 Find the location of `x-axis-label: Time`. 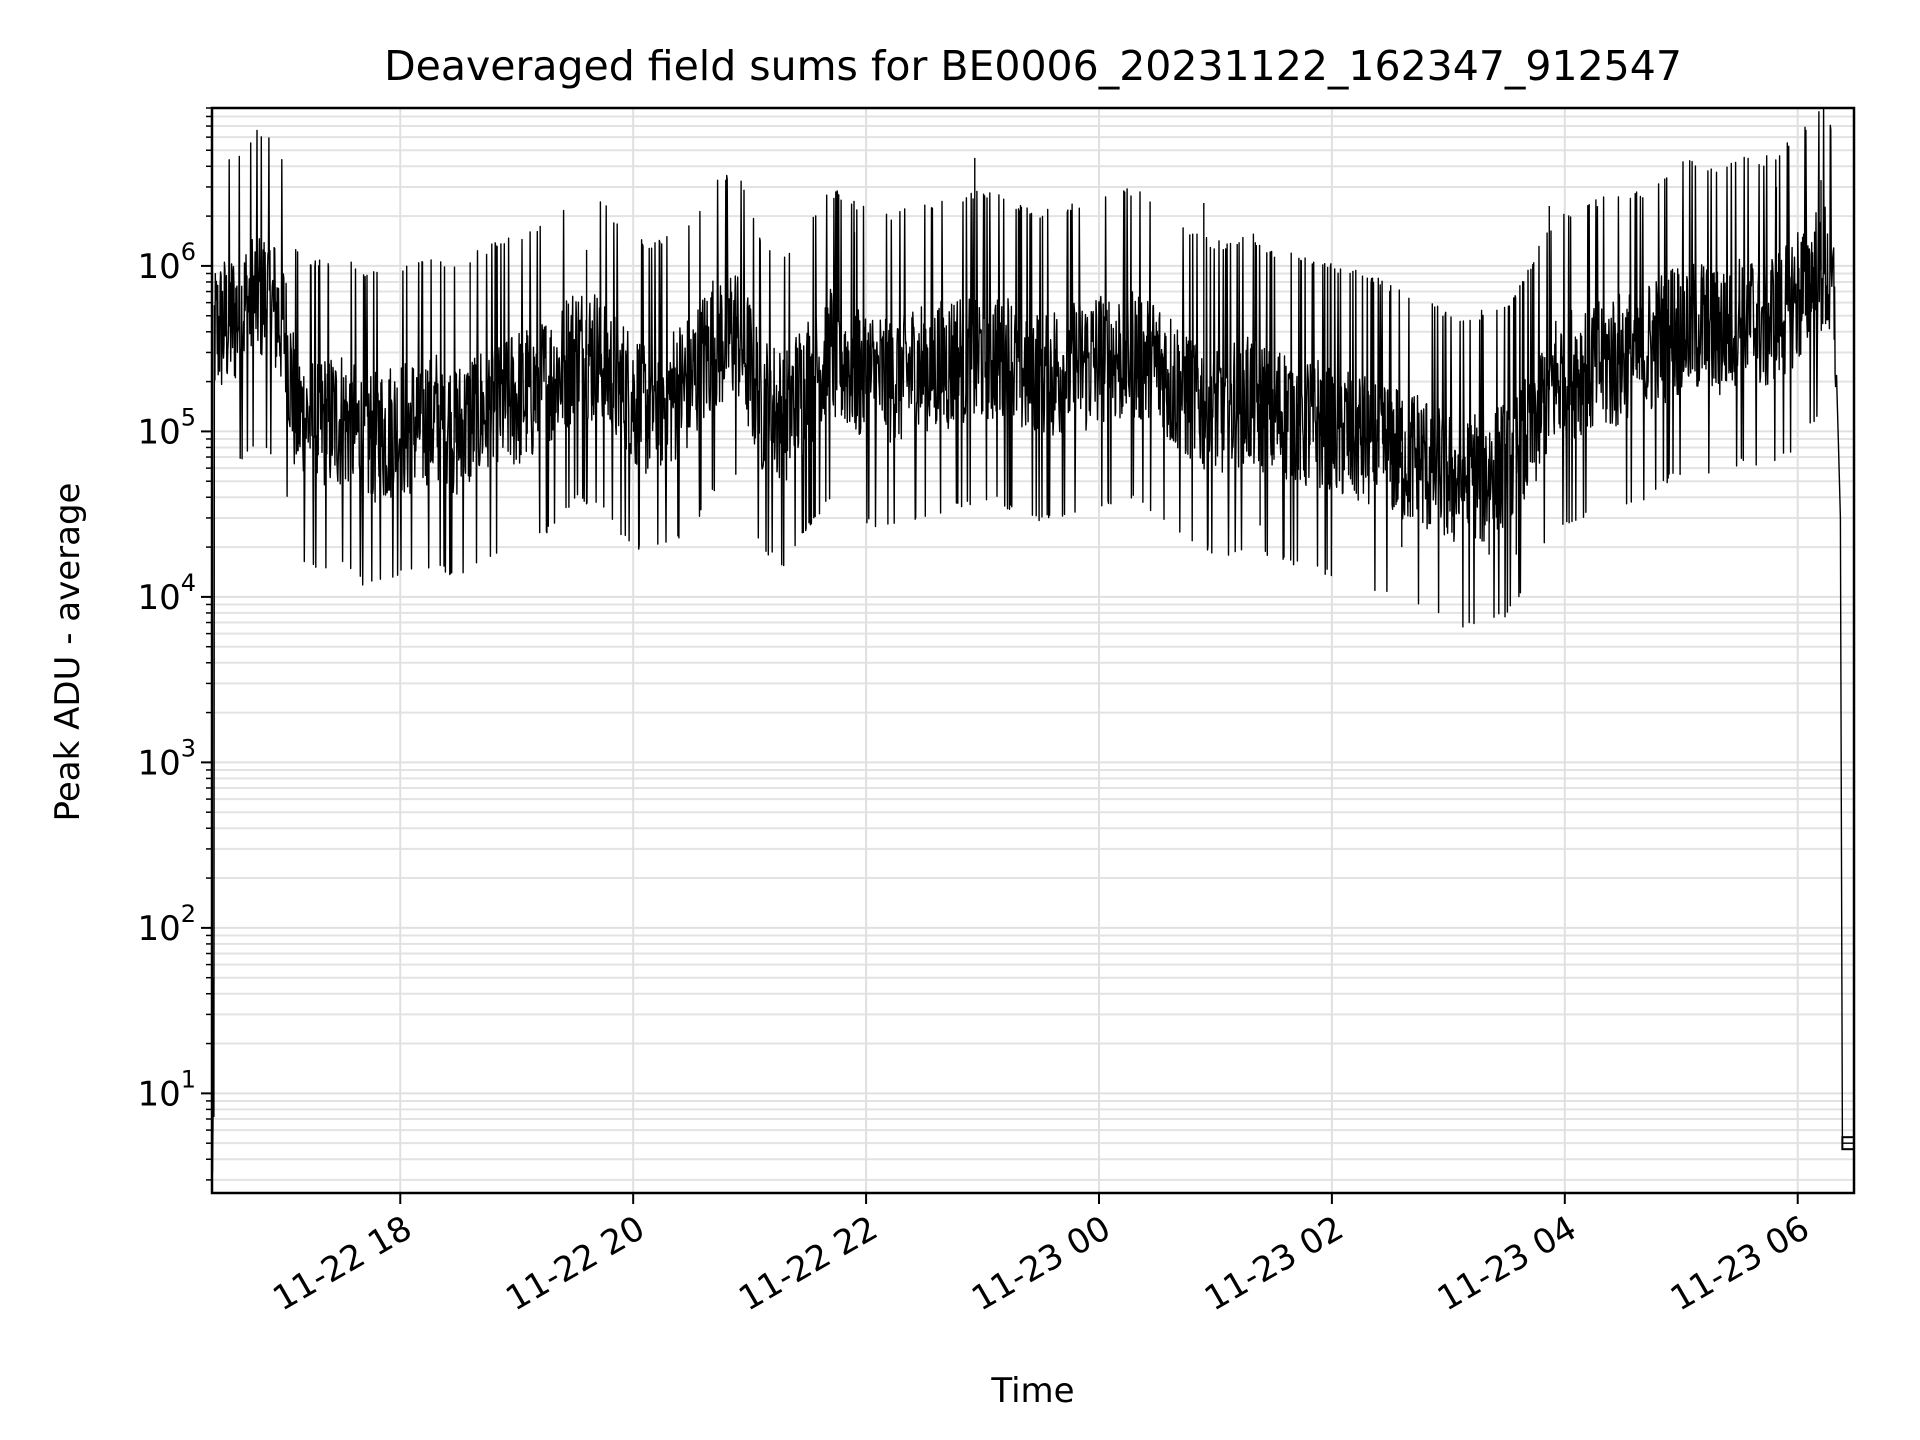

x-axis-label: Time is located at coordinates (1032, 1391).